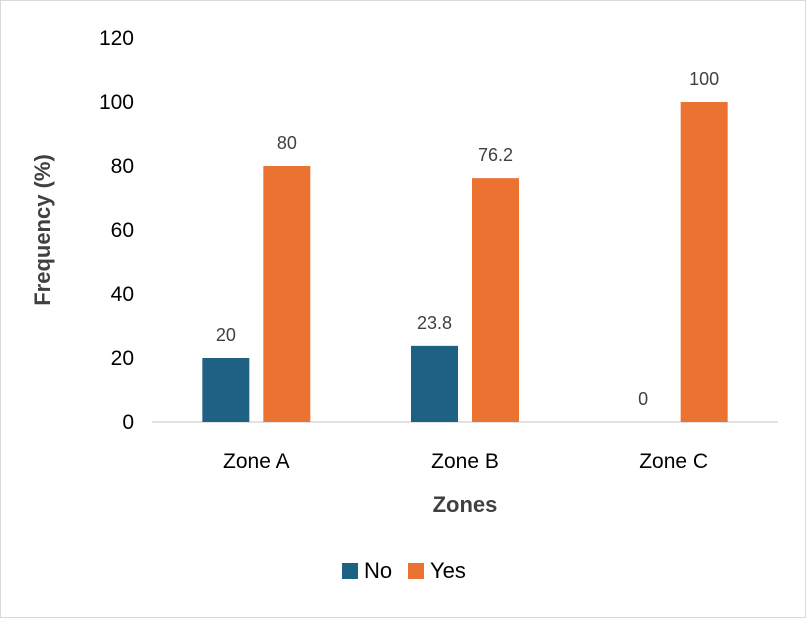  I want to click on legend-swatch-yes, so click(416, 571).